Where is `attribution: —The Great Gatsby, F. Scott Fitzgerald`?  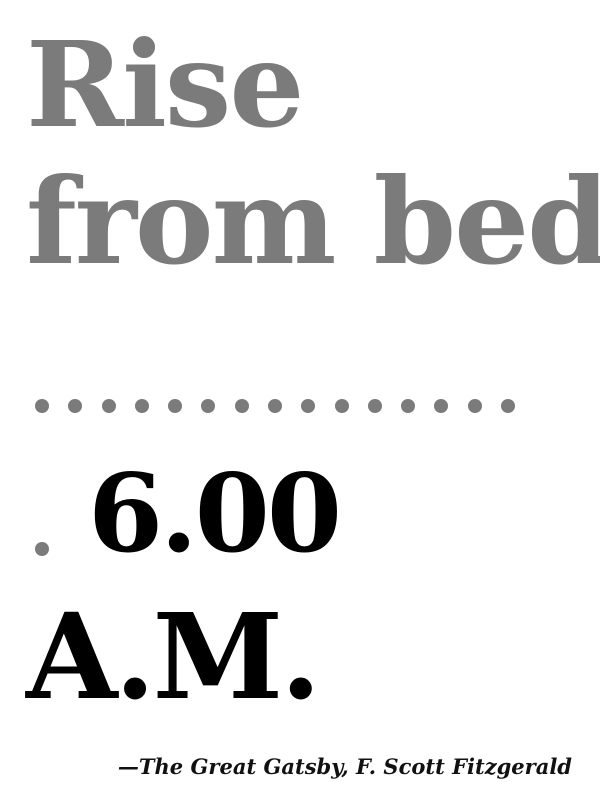
attribution: —The Great Gatsby, F. Scott Fitzgerald is located at coordinates (344, 766).